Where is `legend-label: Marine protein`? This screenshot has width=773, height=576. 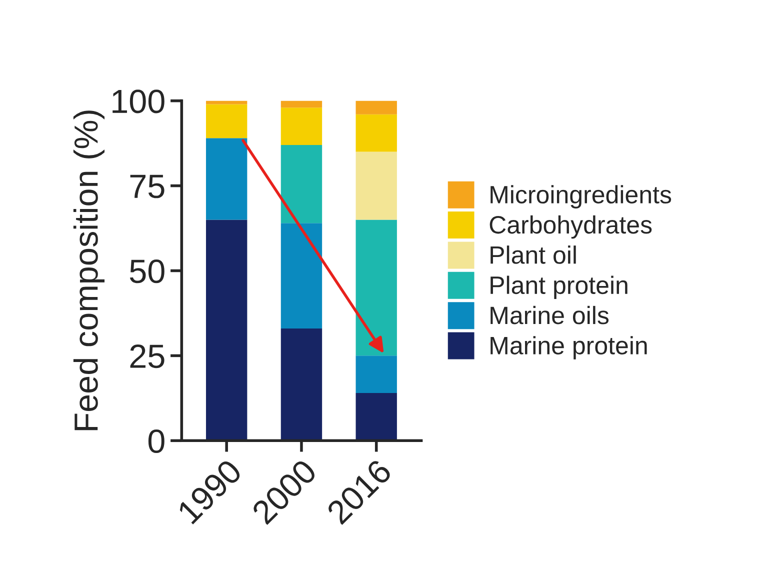 legend-label: Marine protein is located at coordinates (568, 348).